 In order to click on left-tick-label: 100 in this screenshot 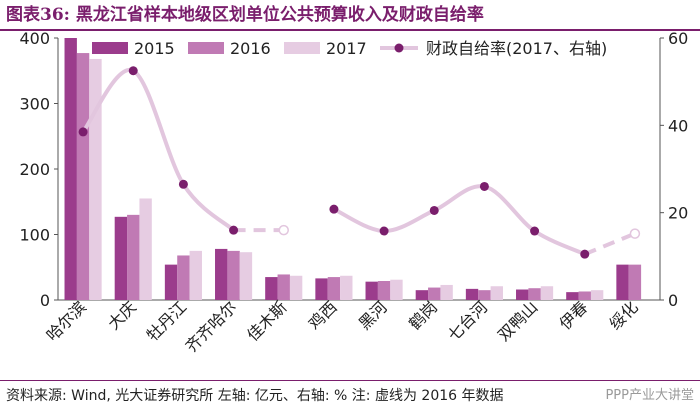, I will do `click(34, 235)`.